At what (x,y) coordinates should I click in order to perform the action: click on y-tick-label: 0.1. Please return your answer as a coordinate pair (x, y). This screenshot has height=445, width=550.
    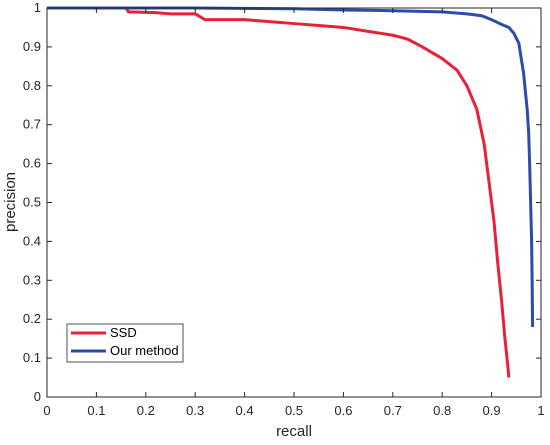
    Looking at the image, I should click on (32, 357).